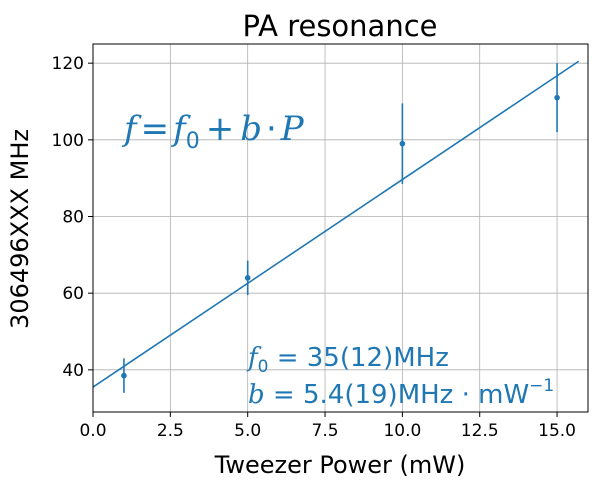  Describe the element at coordinates (247, 431) in the screenshot. I see `x-tick-label: 5.0` at that location.